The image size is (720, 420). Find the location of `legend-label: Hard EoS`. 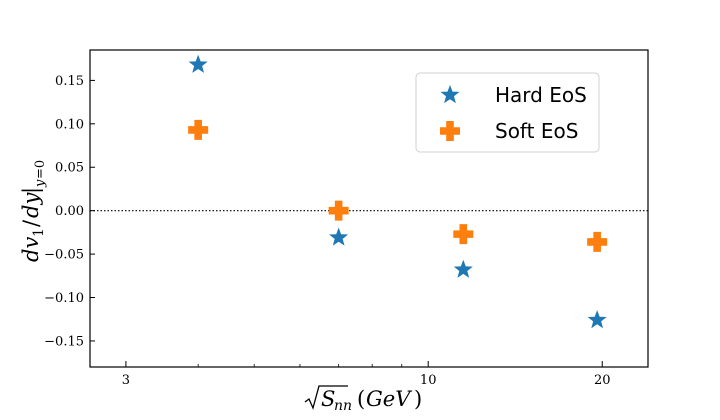

legend-label: Hard EoS is located at coordinates (541, 95).